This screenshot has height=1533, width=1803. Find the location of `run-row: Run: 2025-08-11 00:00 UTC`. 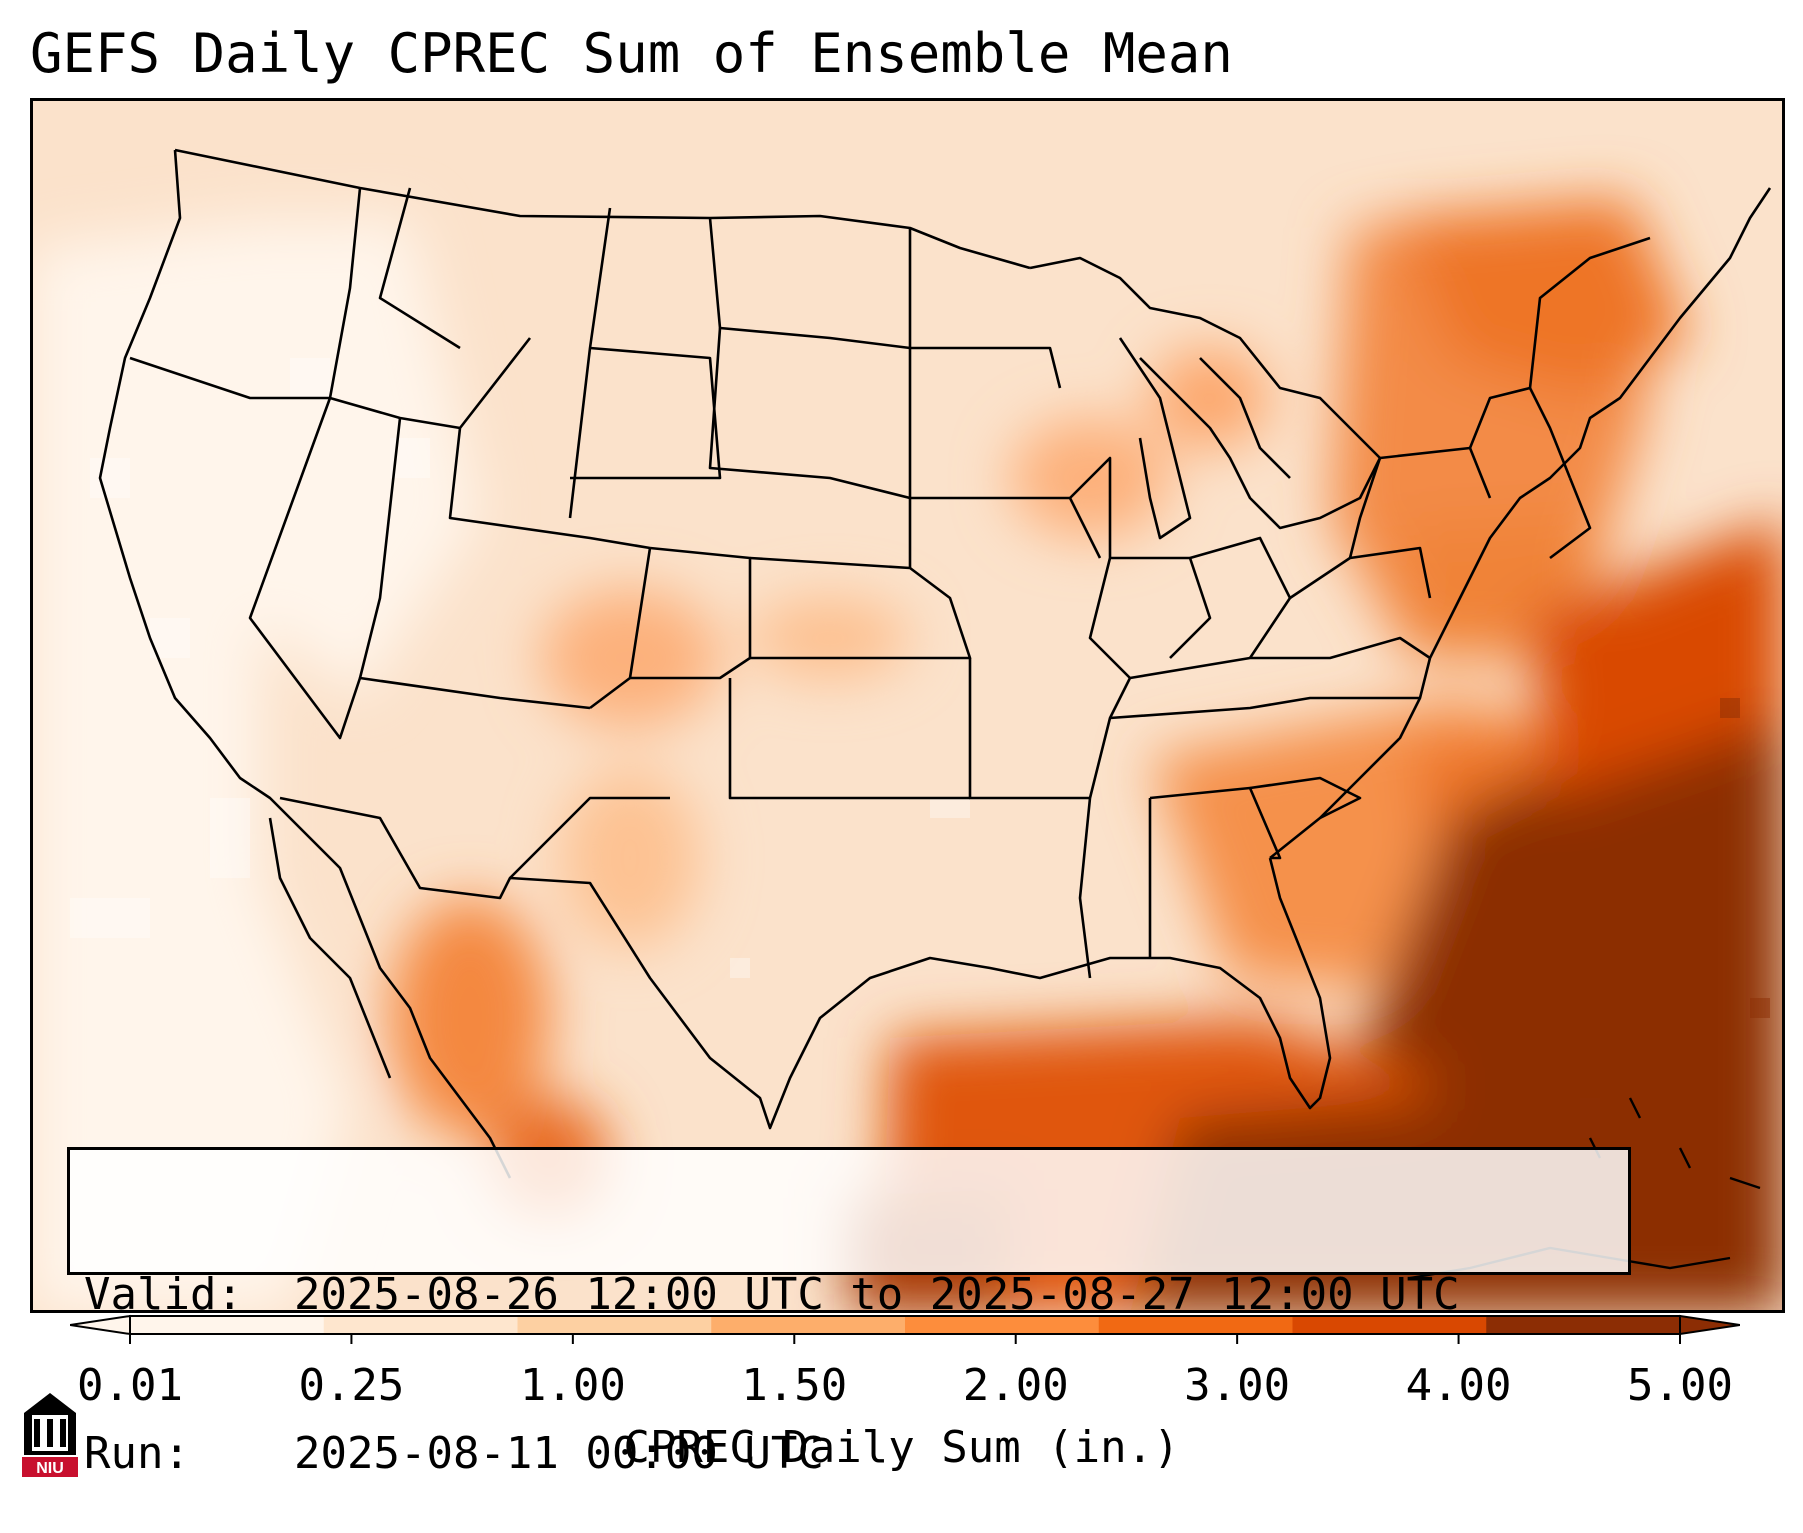

run-row: Run: 2025-08-11 00:00 UTC is located at coordinates (856, 1453).